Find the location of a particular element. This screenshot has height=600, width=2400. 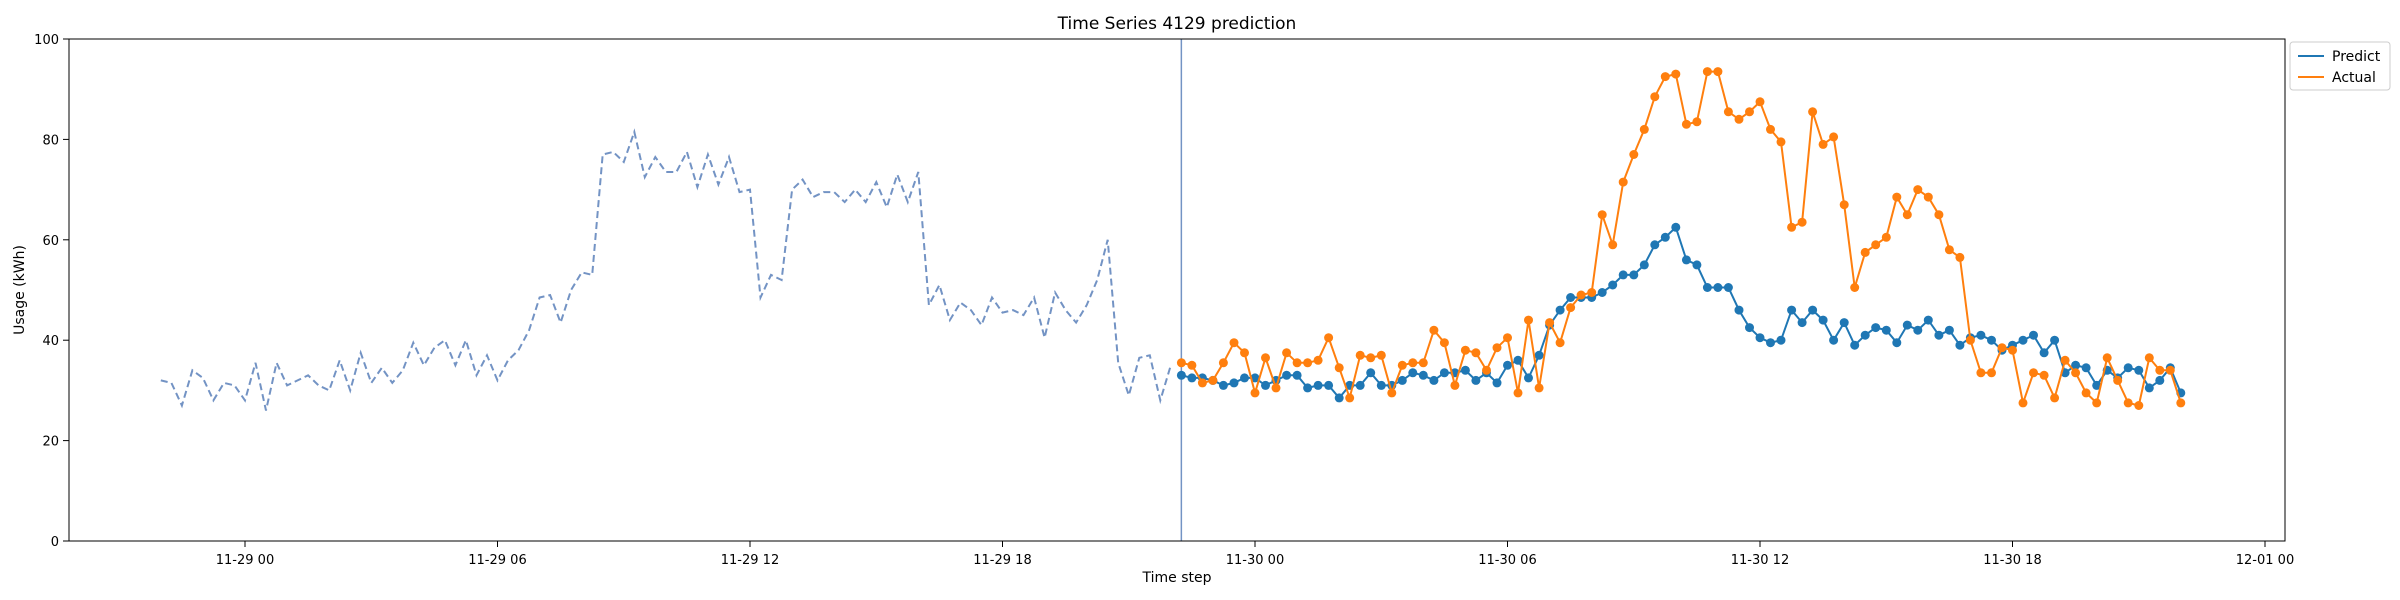

y-tick-label: 0 is located at coordinates (55, 542).